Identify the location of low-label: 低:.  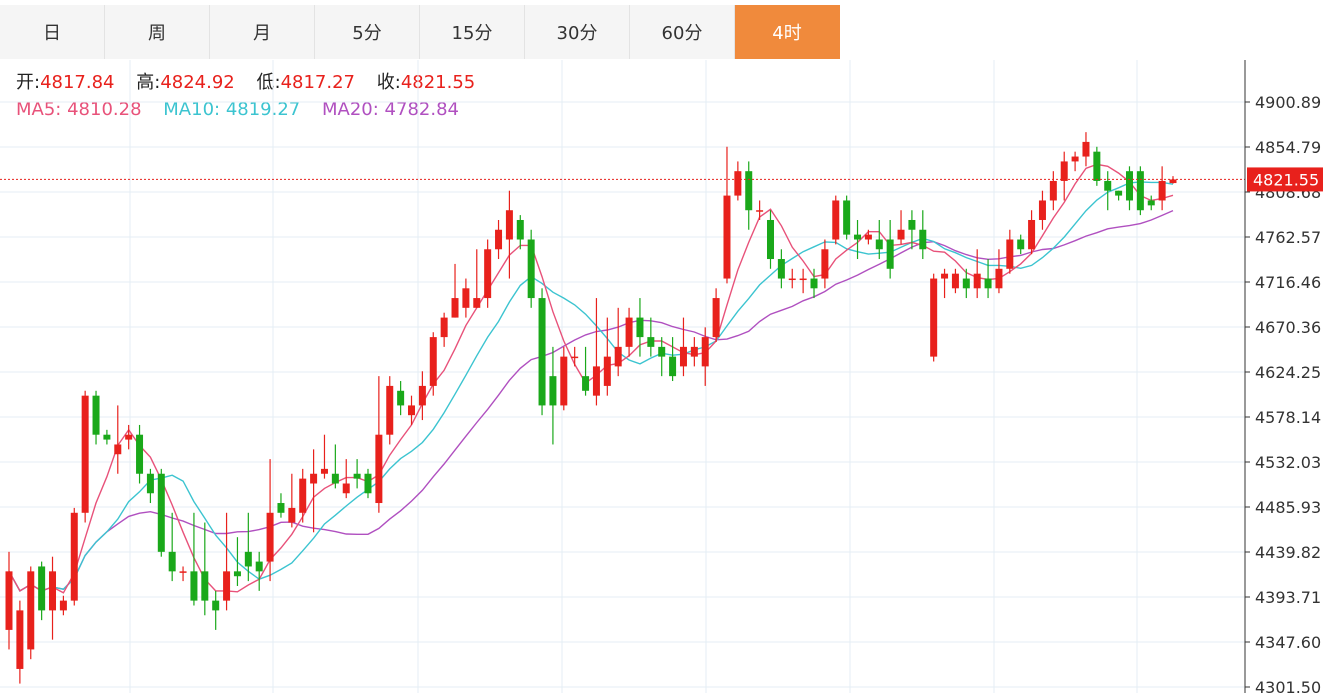
(268, 82).